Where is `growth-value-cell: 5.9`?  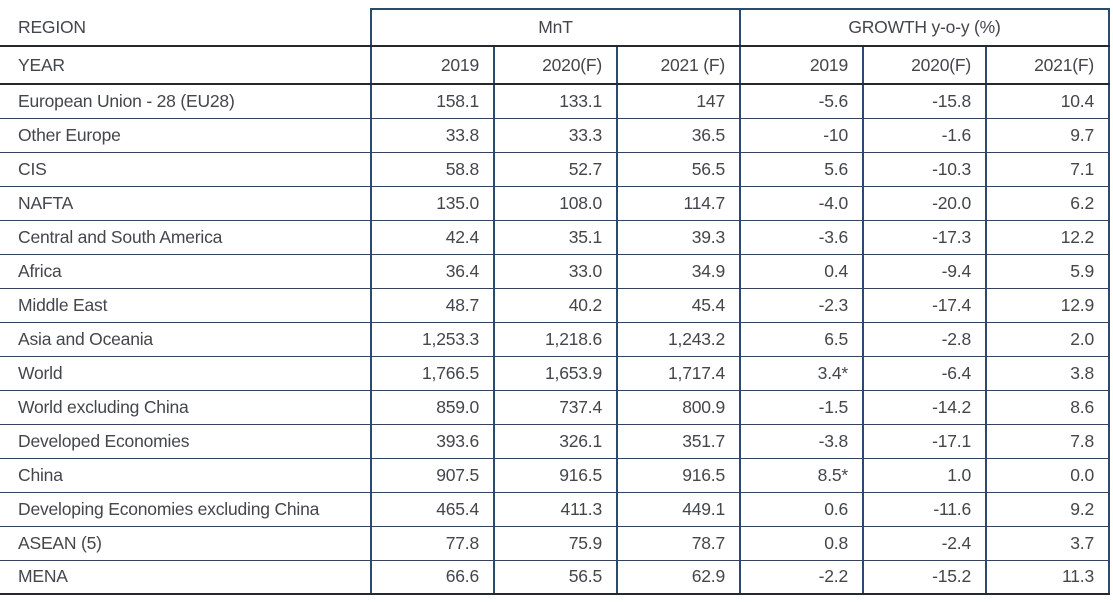 growth-value-cell: 5.9 is located at coordinates (1047, 271).